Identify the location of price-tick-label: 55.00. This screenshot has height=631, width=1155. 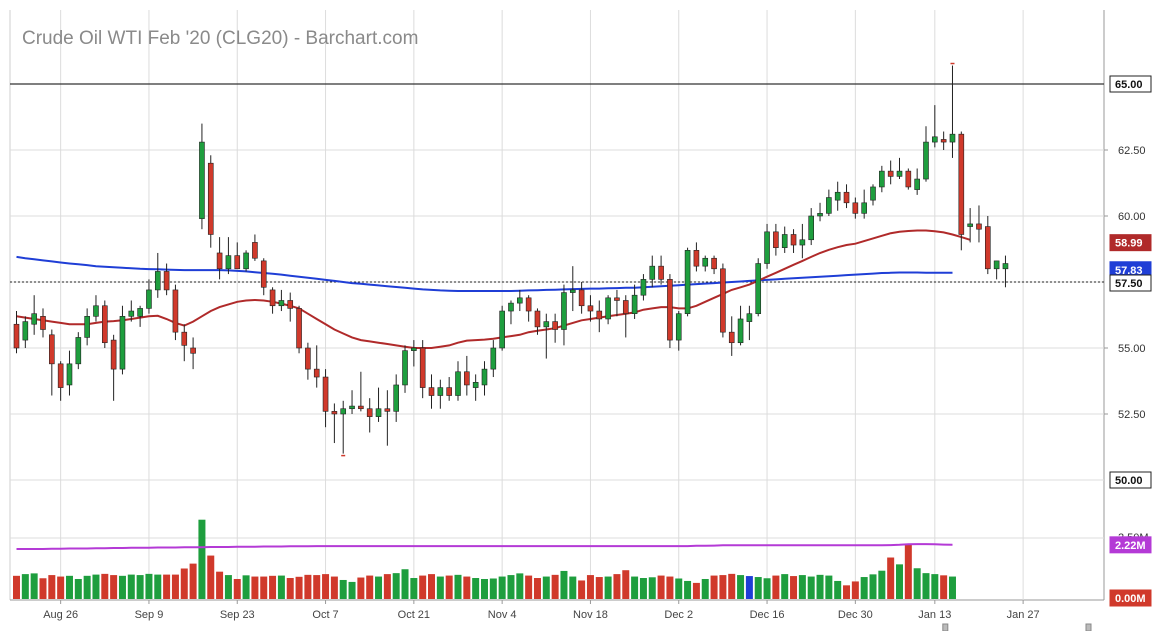
(1132, 349).